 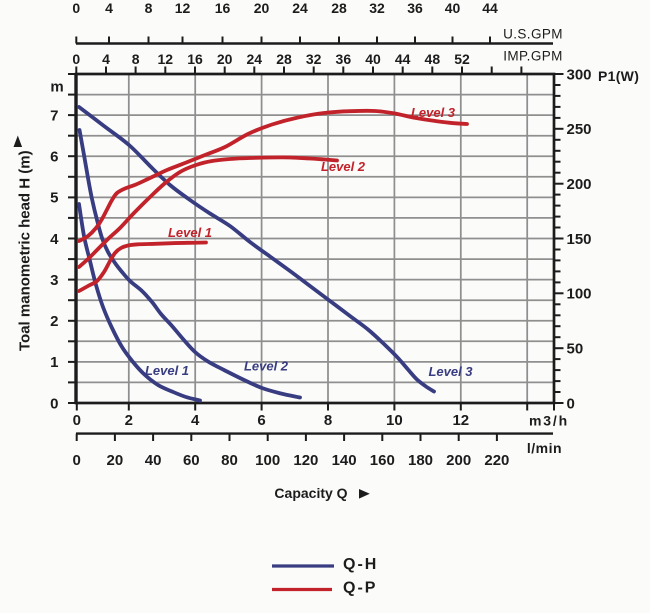 I want to click on svg-text: 160, so click(x=382, y=460).